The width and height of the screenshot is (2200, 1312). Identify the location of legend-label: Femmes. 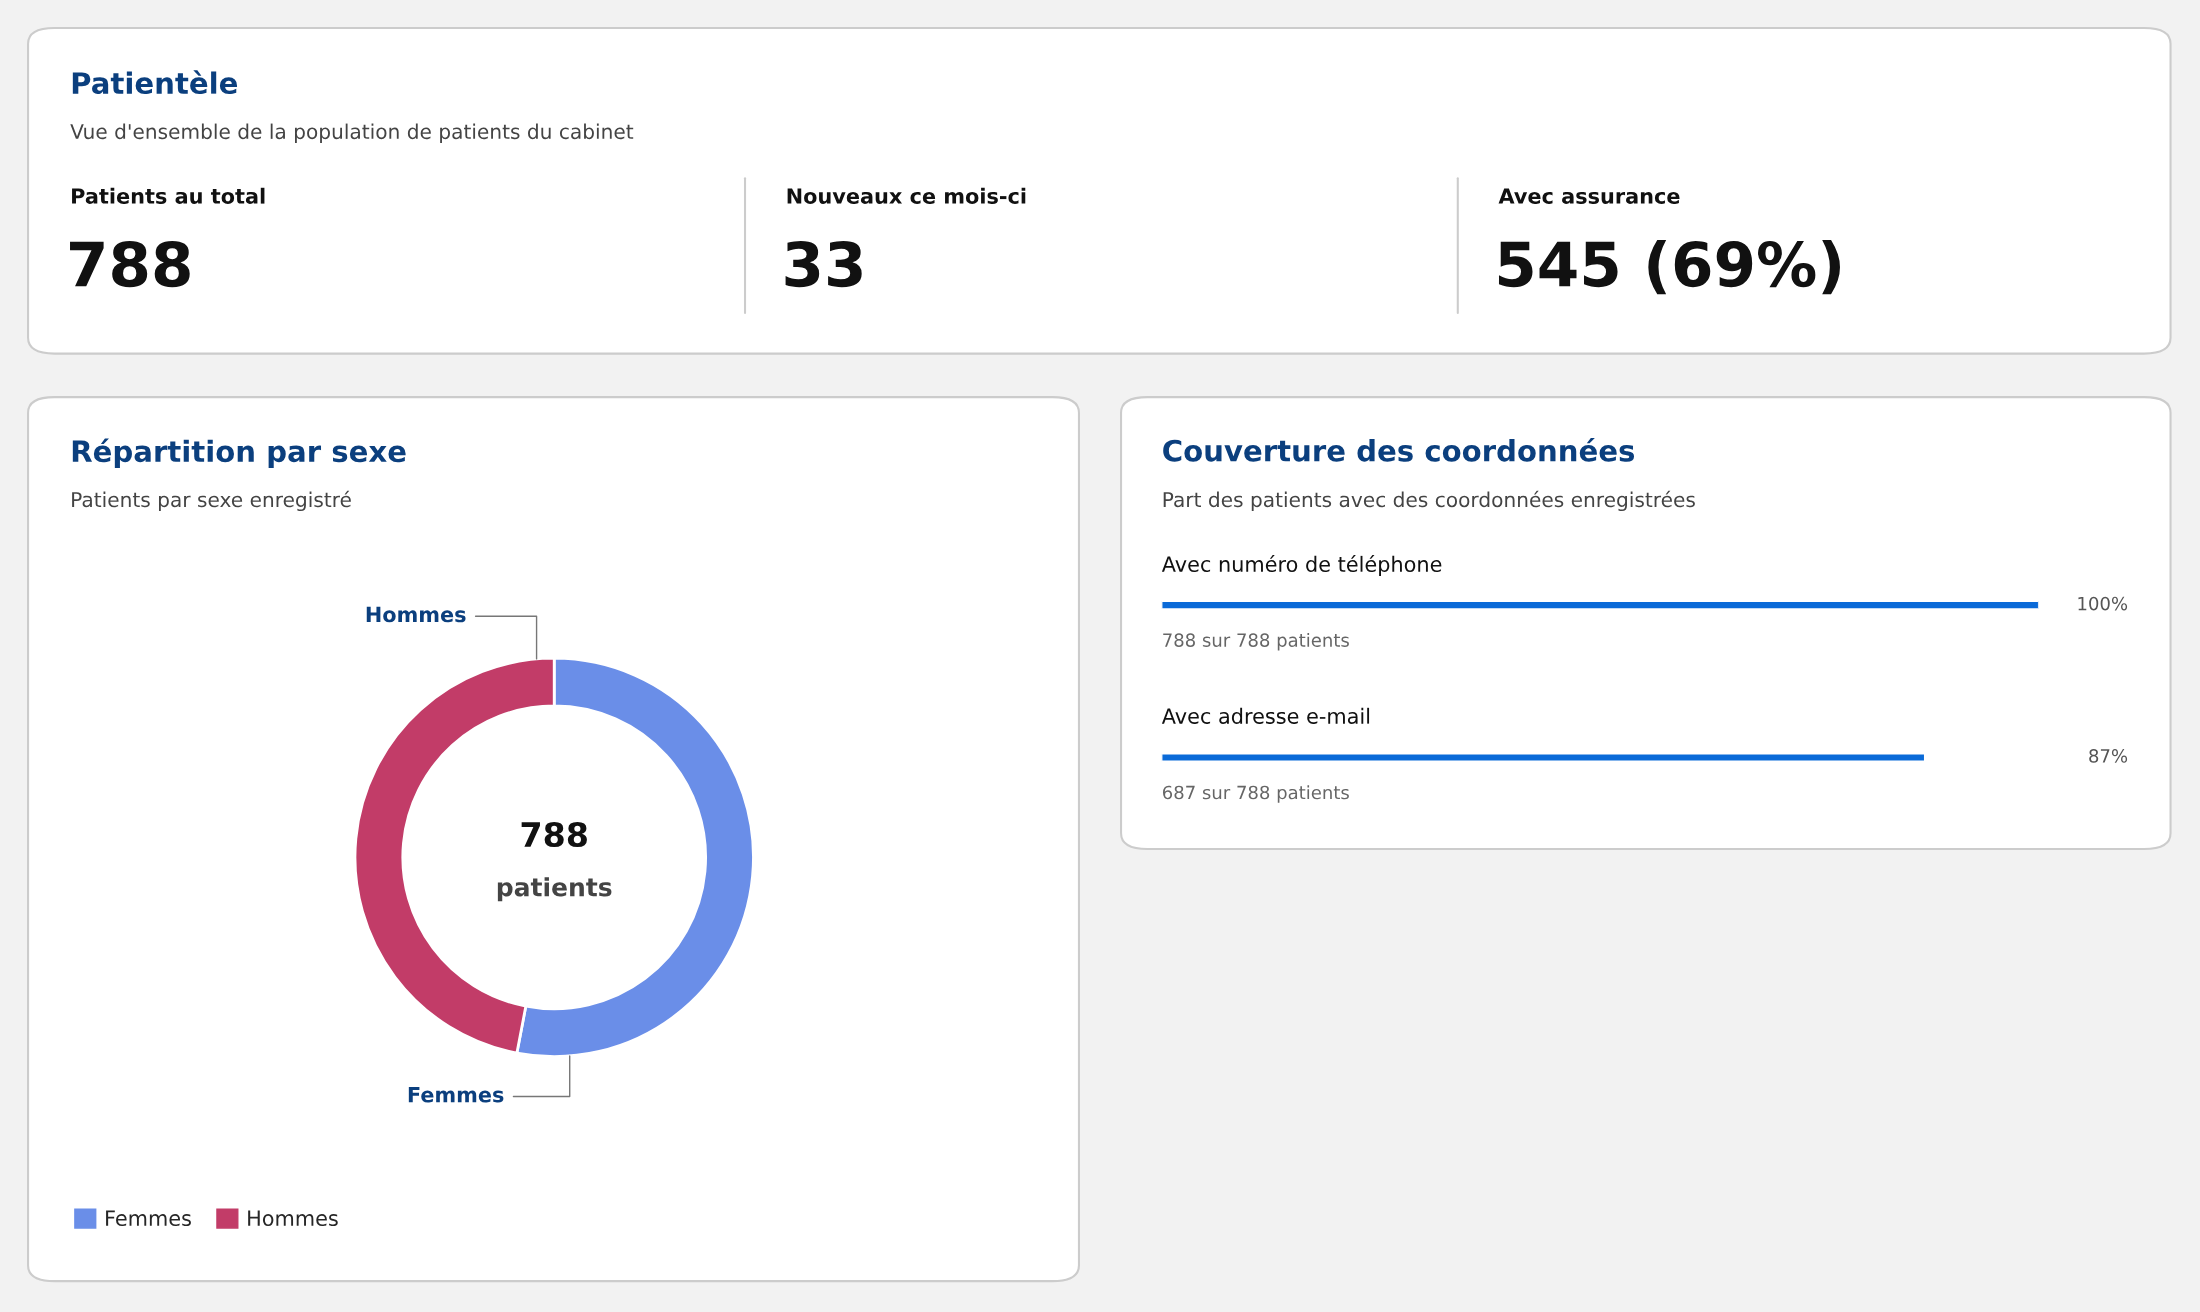
(148, 1218).